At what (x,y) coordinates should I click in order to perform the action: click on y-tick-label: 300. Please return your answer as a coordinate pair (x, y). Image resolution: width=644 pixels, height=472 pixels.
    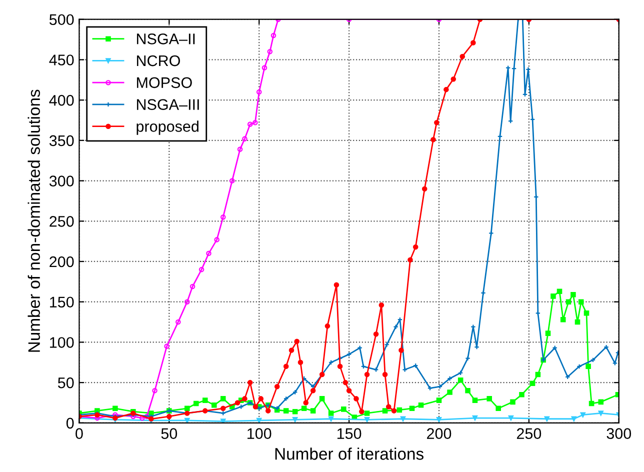
    Looking at the image, I should click on (61, 181).